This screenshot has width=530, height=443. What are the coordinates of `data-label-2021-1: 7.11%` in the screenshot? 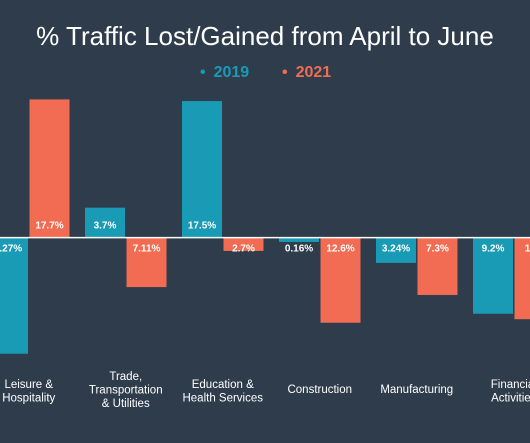 It's located at (147, 249).